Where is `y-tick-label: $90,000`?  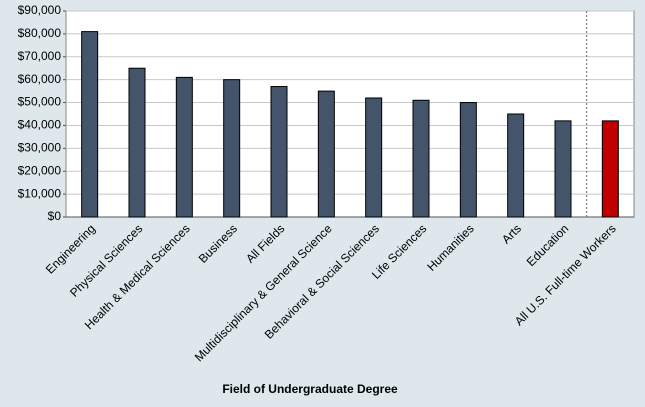 y-tick-label: $90,000 is located at coordinates (40, 10).